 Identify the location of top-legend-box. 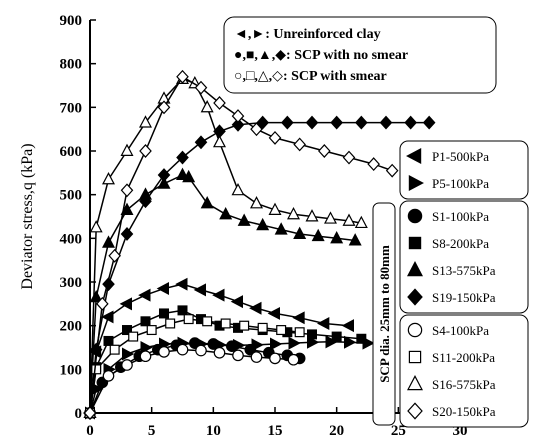
(360, 55).